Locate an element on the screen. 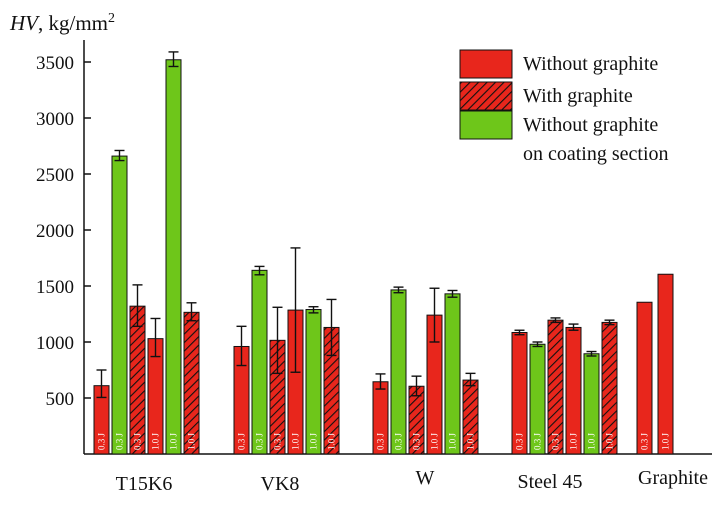 The image size is (728, 520). y-axis-title-exponent: 2 is located at coordinates (111, 18).